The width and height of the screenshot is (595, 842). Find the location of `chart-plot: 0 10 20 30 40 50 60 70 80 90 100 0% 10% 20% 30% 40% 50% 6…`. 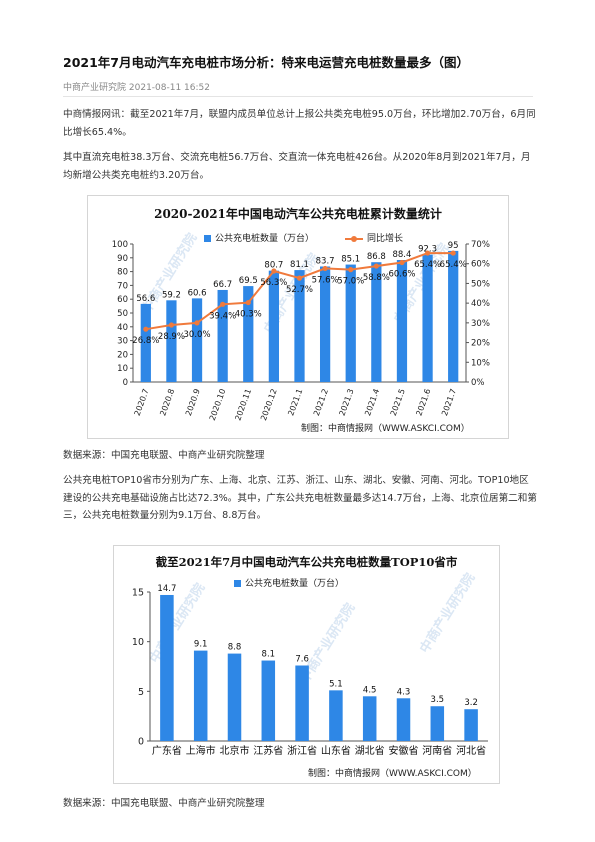

chart-plot: 0 10 20 30 40 50 60 70 80 90 100 0% 10% 20% 30% 40% 50% 6… is located at coordinates (301, 331).